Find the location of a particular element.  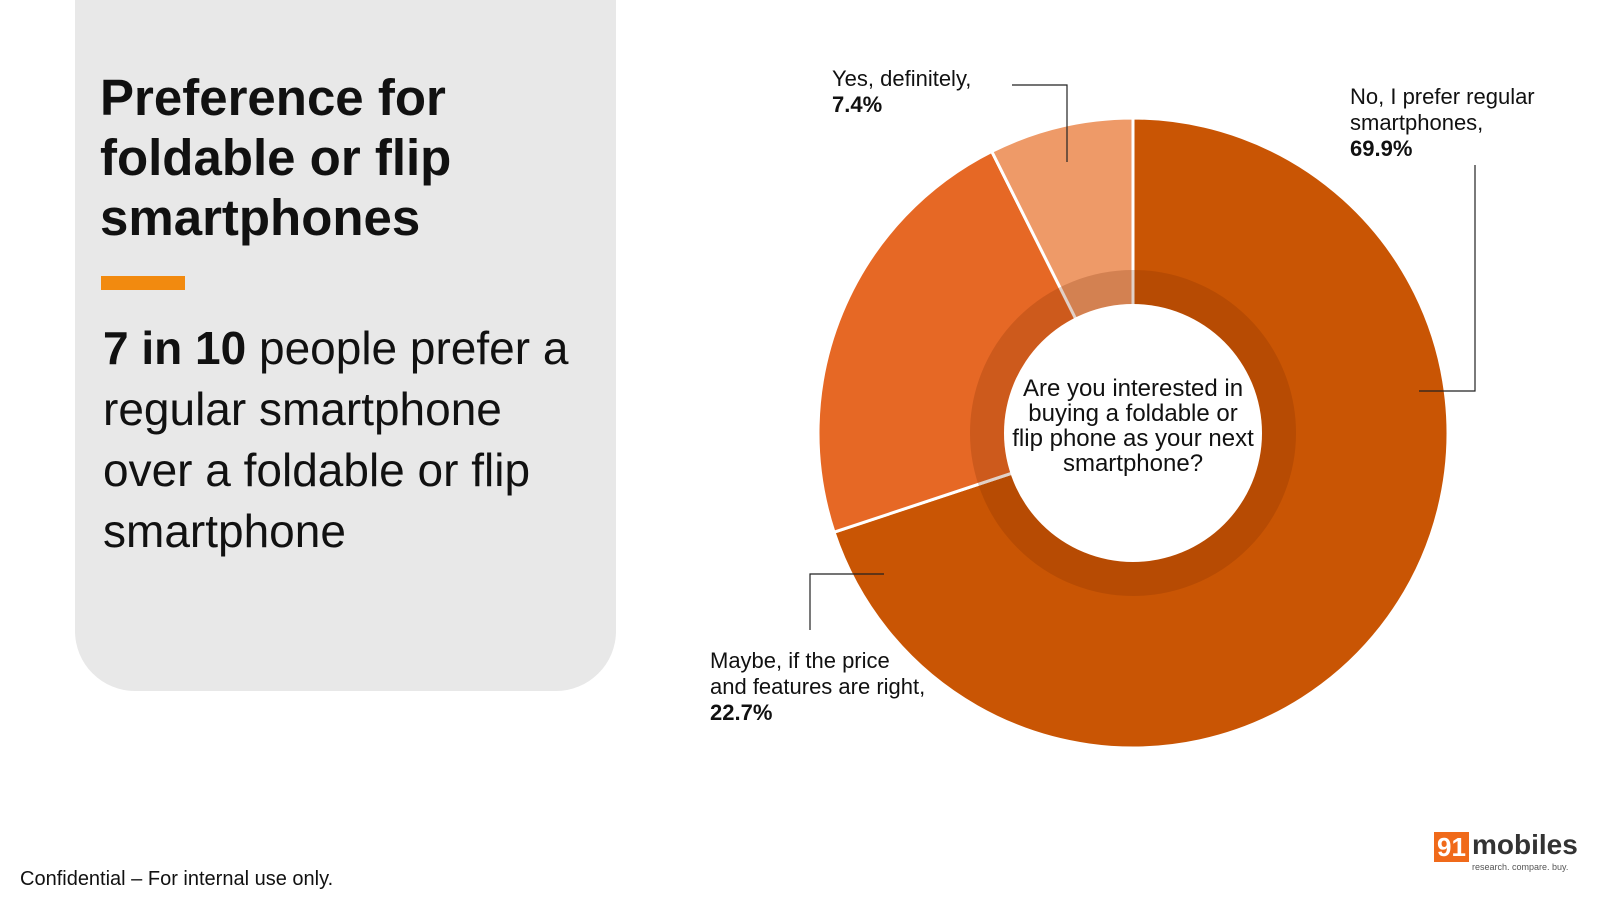

logo-tagline: research. compare. buy. is located at coordinates (1520, 867).